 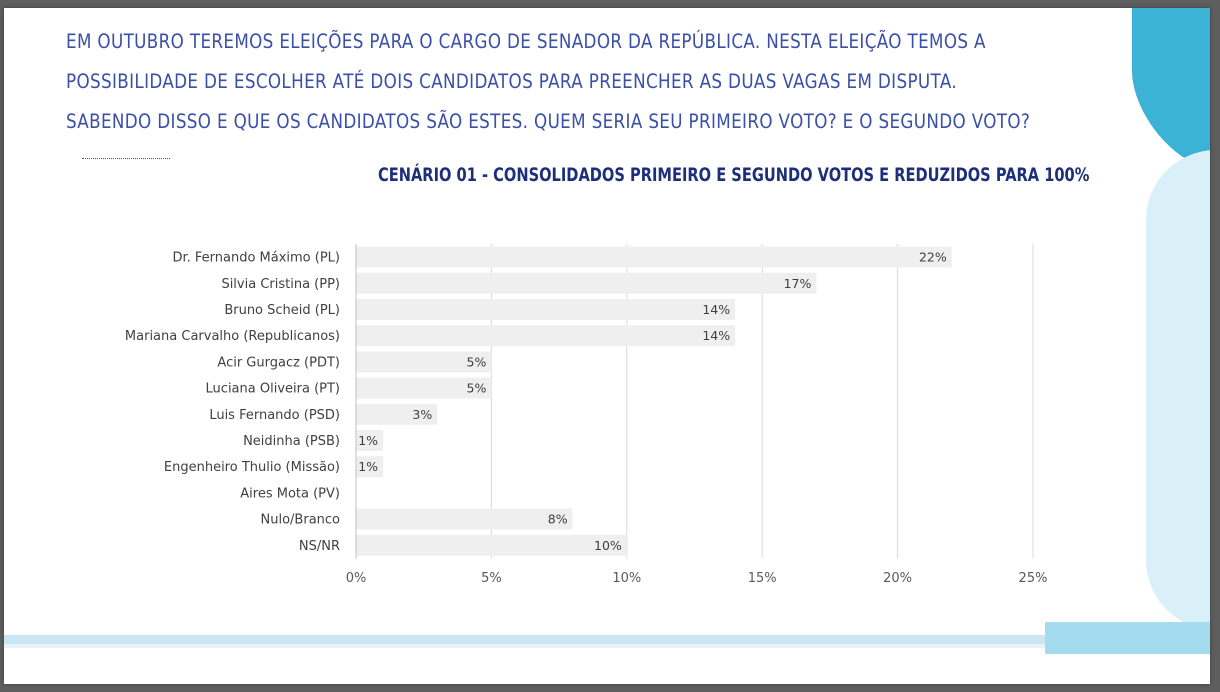 What do you see at coordinates (232, 336) in the screenshot?
I see `category-label: Mariana Carvalho (Republicanos)` at bounding box center [232, 336].